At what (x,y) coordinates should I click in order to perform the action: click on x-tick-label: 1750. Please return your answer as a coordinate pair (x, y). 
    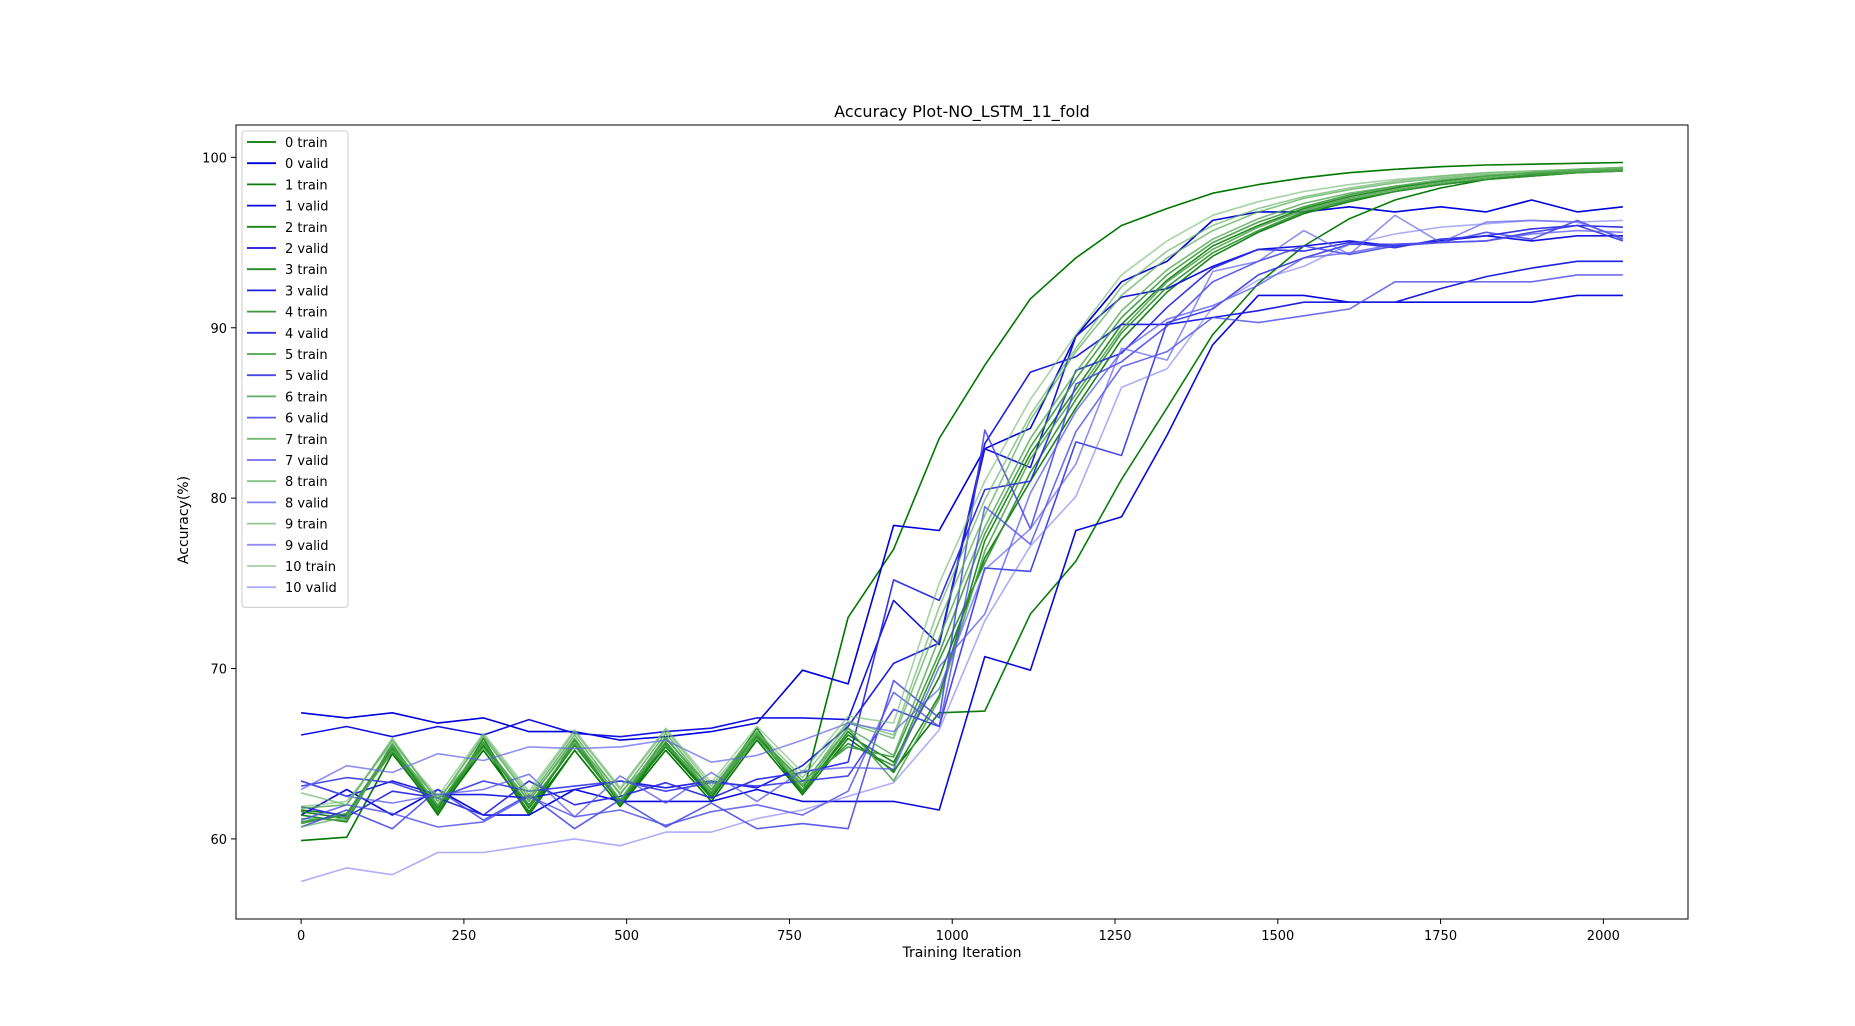
    Looking at the image, I should click on (1440, 936).